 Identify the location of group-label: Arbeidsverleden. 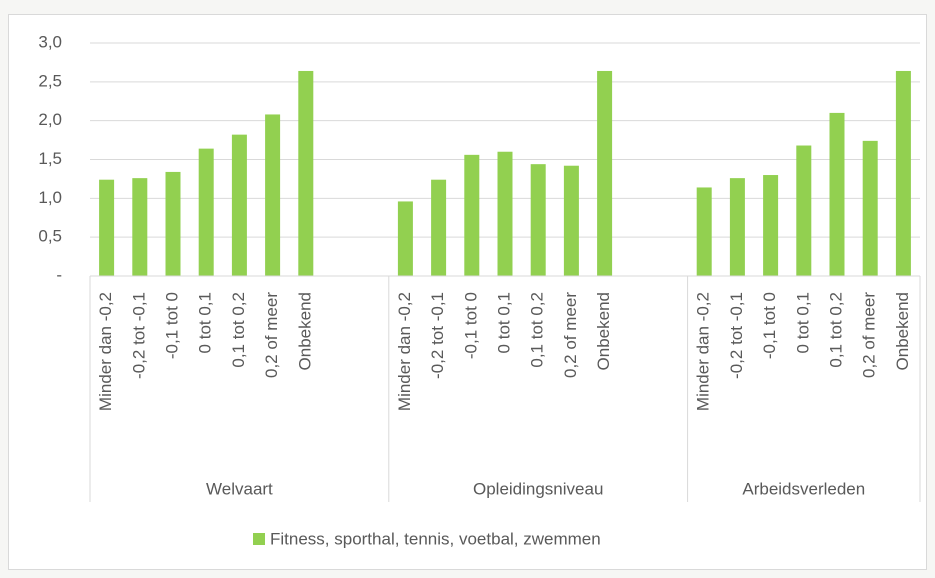
(803, 488).